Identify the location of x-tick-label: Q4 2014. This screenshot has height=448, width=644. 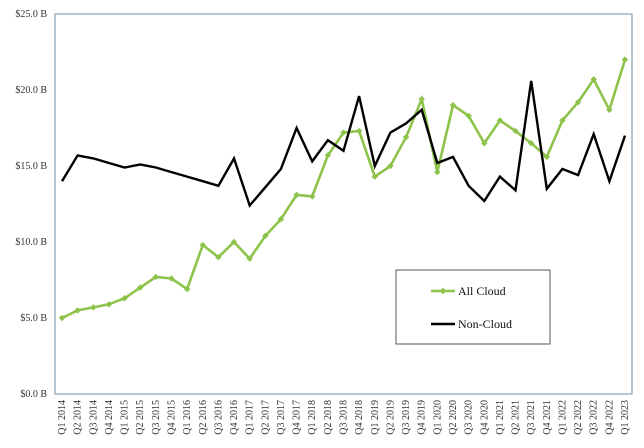
(109, 417).